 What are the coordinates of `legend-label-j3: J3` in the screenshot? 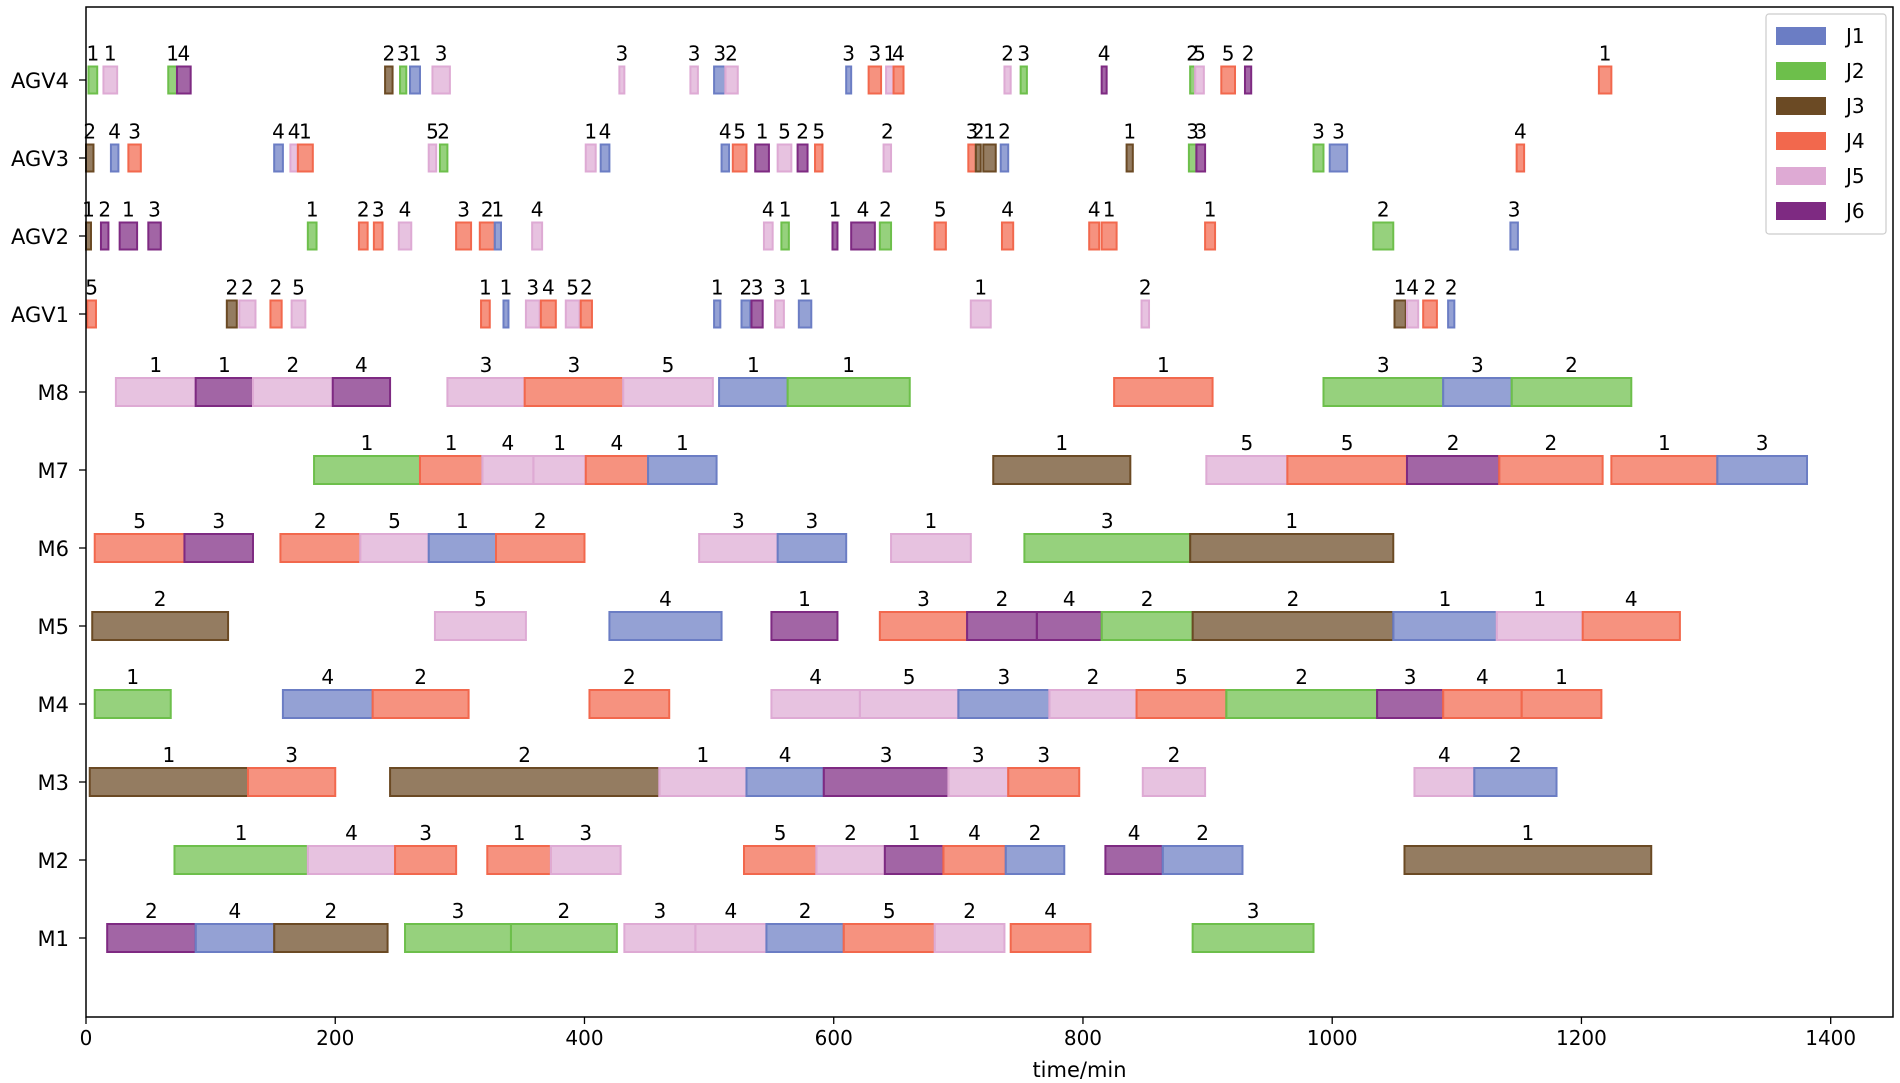 It's located at (1854, 106).